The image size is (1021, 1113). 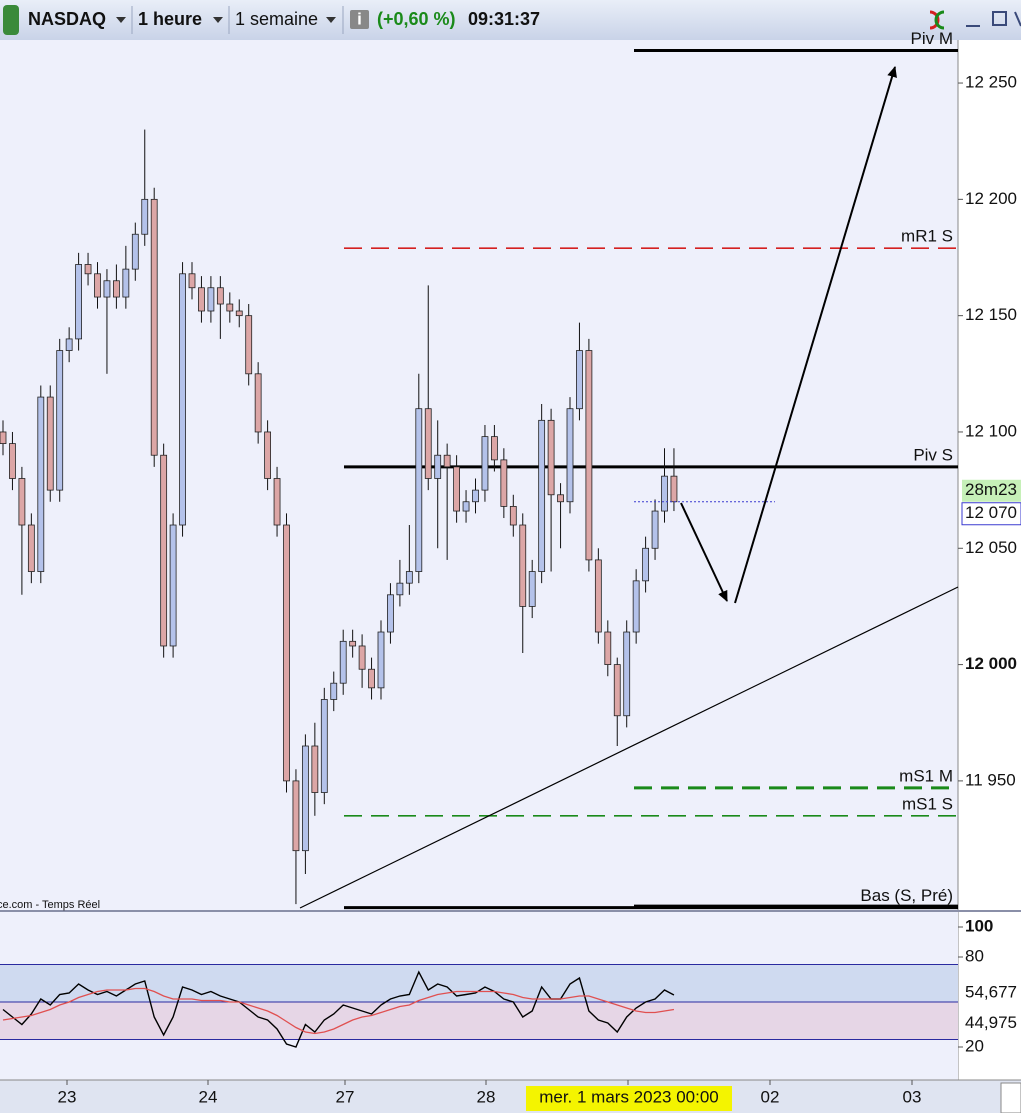 What do you see at coordinates (991, 663) in the screenshot?
I see `y-tick-label: 12 000` at bounding box center [991, 663].